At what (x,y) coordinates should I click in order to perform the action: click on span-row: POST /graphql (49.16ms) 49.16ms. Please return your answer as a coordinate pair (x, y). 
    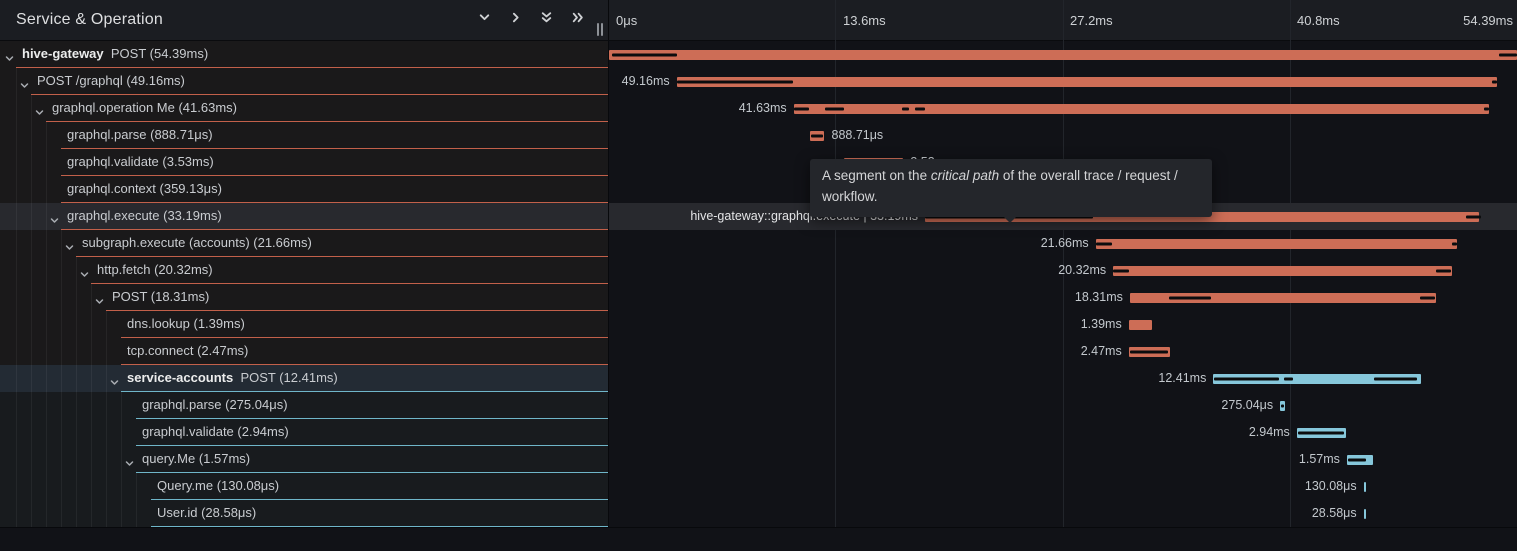
    Looking at the image, I should click on (758, 81).